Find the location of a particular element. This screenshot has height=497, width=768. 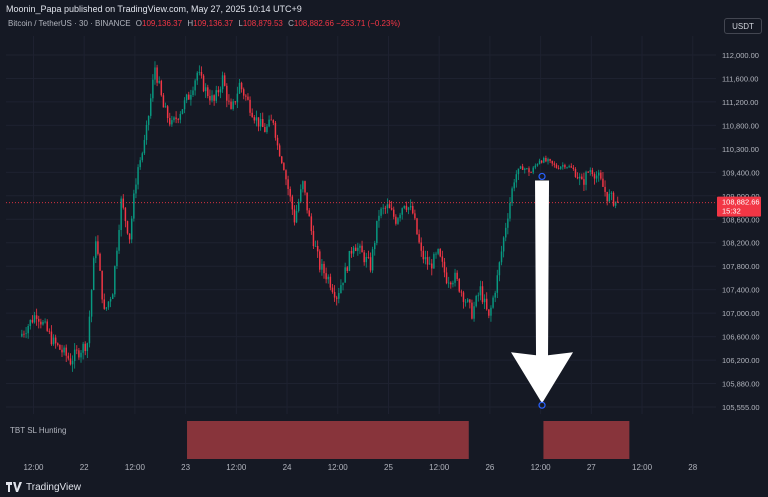

y-tick-label: 109,000.00 is located at coordinates (741, 196).